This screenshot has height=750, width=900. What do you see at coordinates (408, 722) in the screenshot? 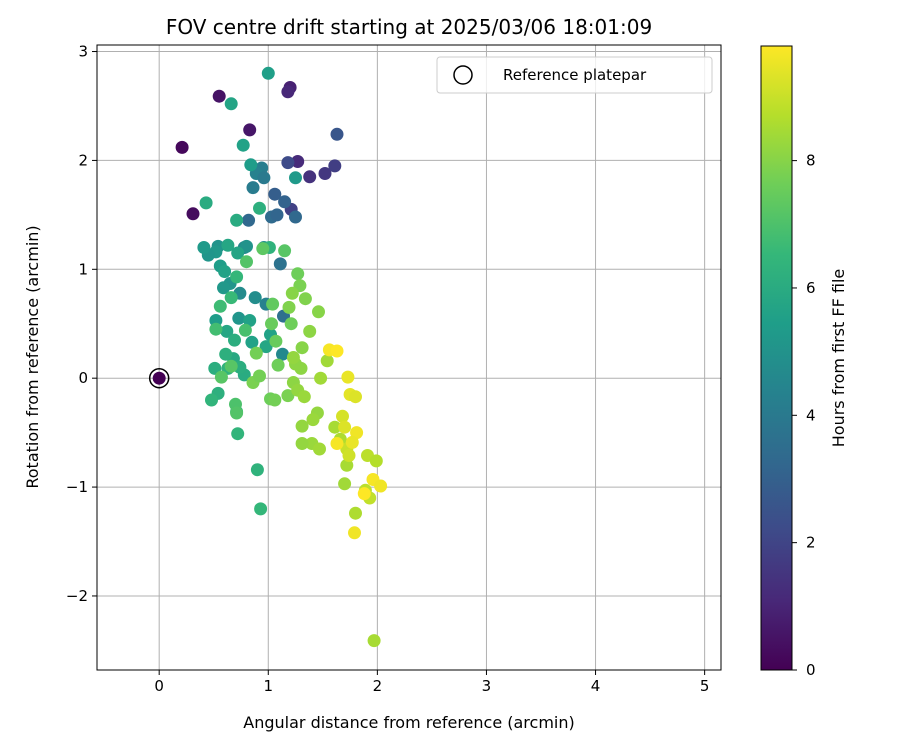
I see `x-axis-label: Angular distance from reference (arcmin)` at bounding box center [408, 722].